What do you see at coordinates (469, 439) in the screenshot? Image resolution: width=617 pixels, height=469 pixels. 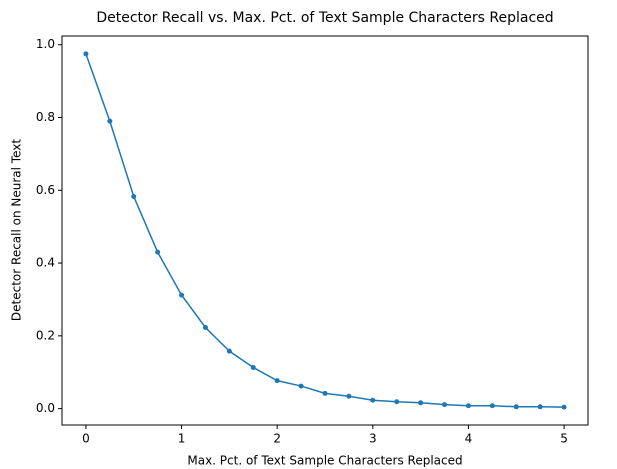 I see `x-tick-label: 4` at bounding box center [469, 439].